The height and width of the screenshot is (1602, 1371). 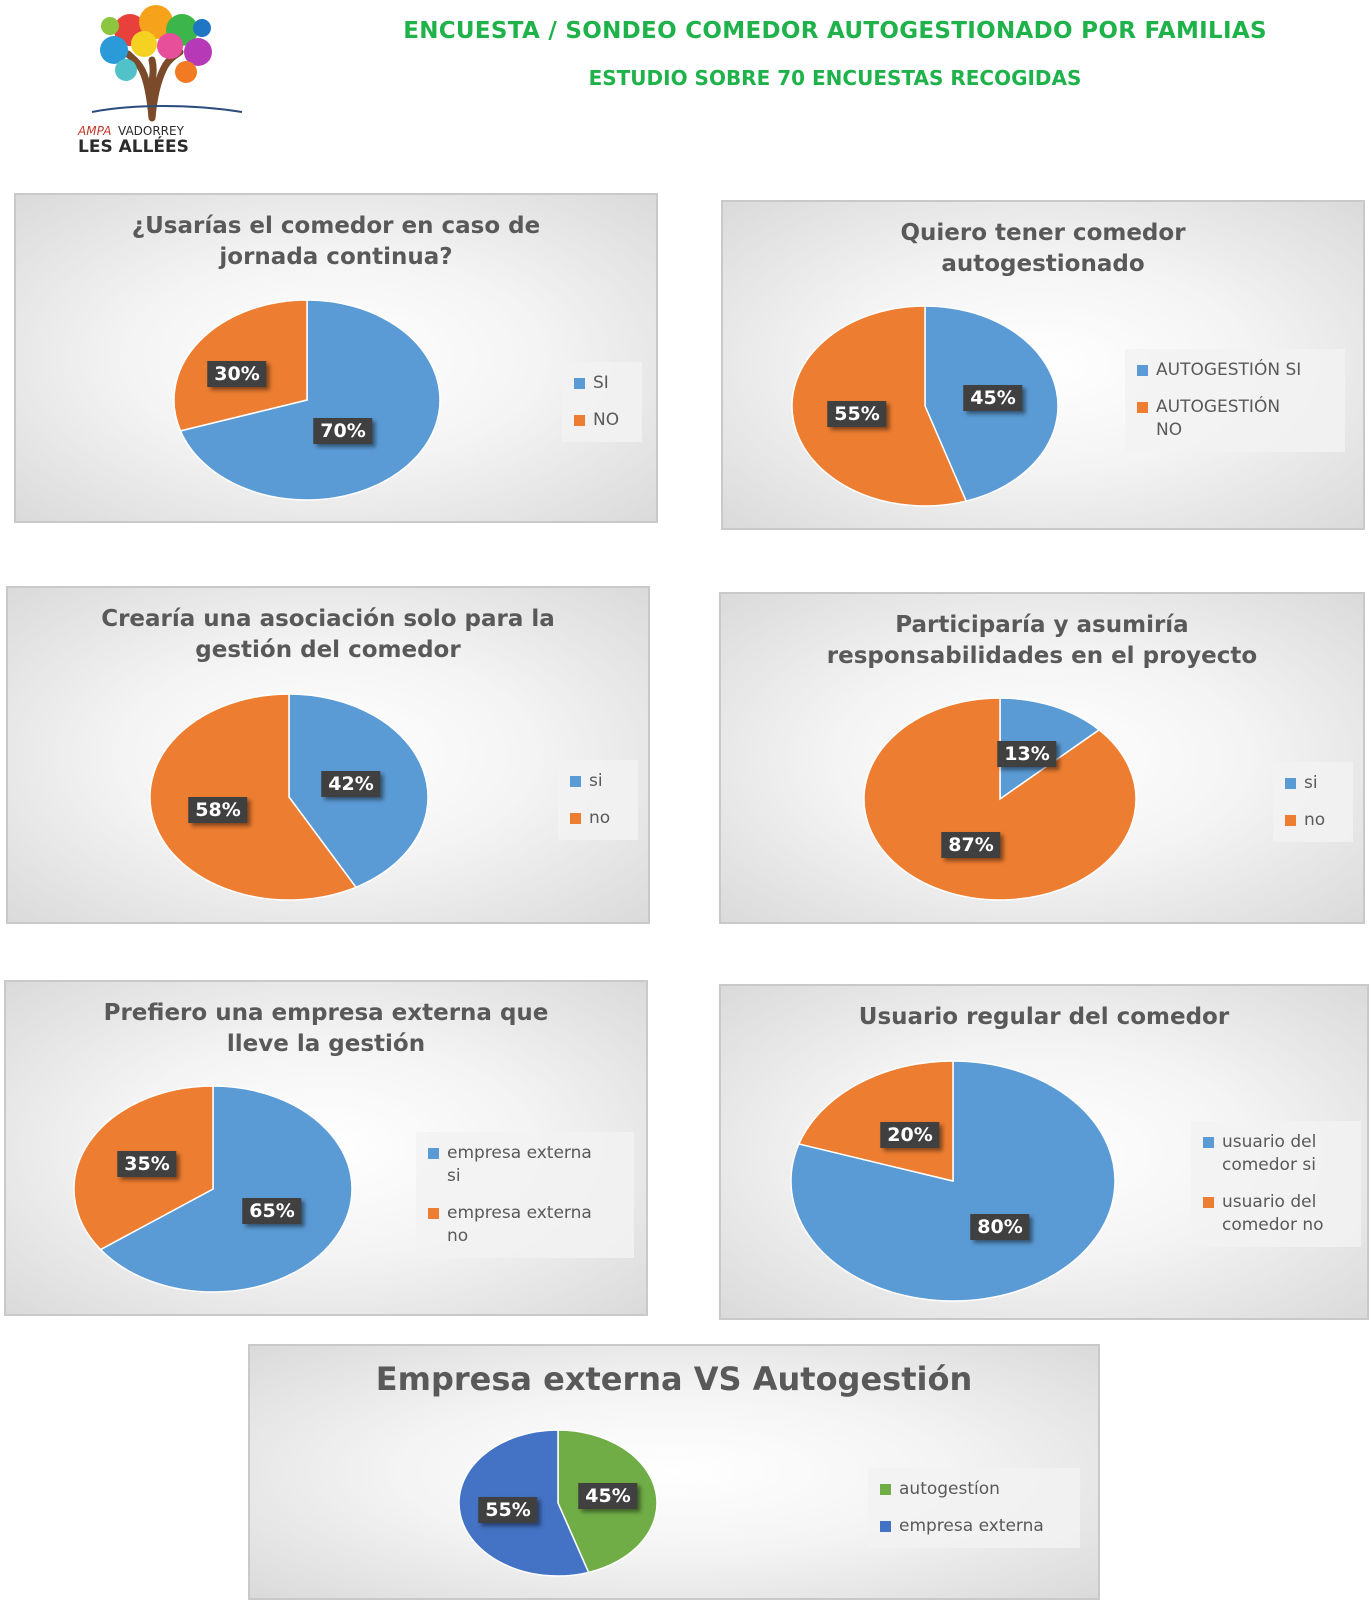 What do you see at coordinates (1269, 1153) in the screenshot?
I see `legend-label: usuario del comedor si` at bounding box center [1269, 1153].